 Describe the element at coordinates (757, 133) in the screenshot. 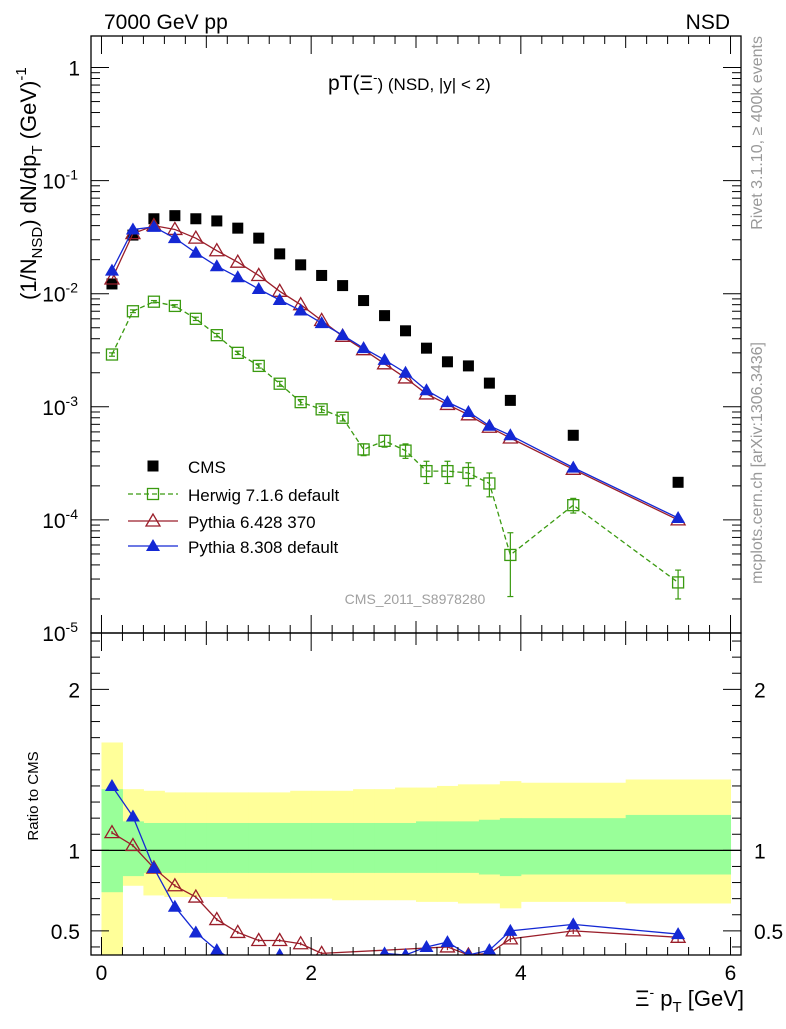

I see `rivet-version-label: Rivet 3.1.10, ≥ 400k events` at that location.